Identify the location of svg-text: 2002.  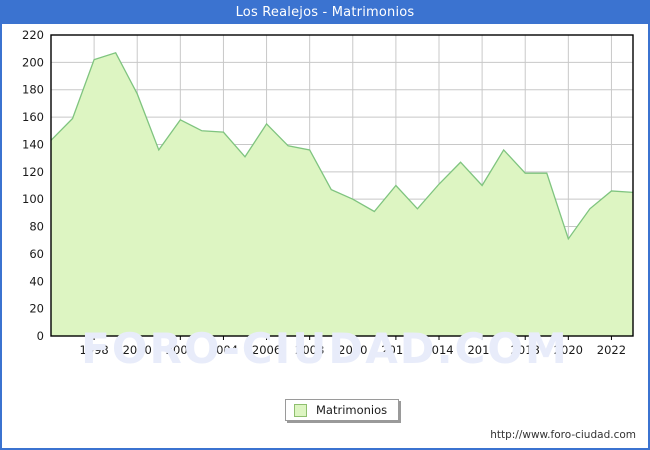
(180, 350).